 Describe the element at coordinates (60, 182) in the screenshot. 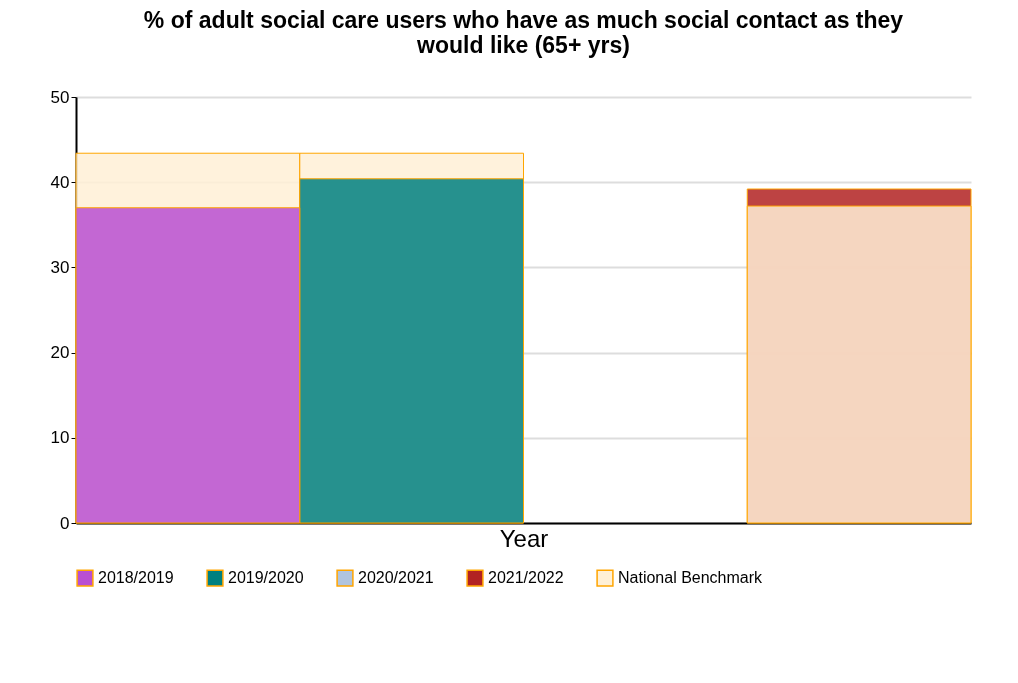

I see `y-tick-label: 40` at that location.